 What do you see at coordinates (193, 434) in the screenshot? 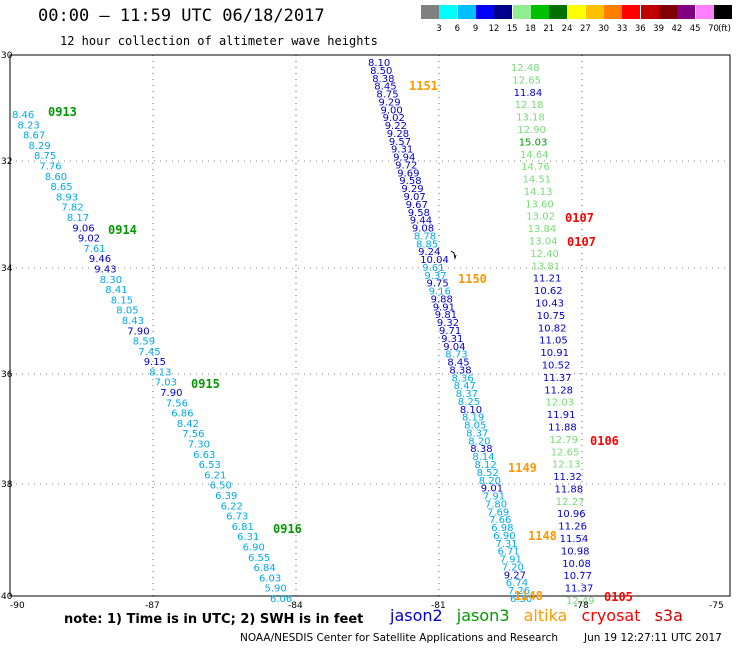
I see `wave-height-value: 7.56` at bounding box center [193, 434].